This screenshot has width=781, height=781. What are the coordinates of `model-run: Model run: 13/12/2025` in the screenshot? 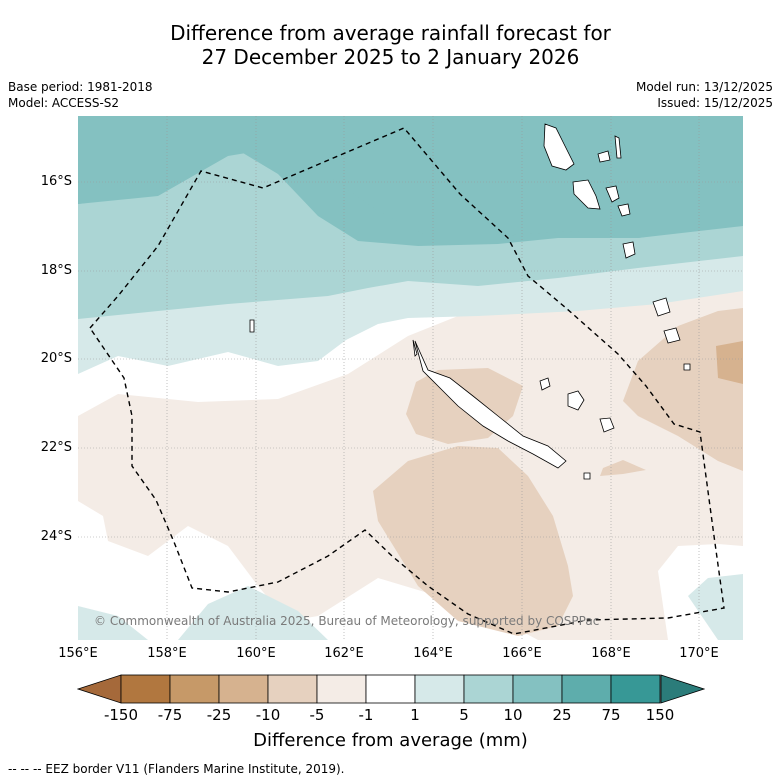 It's located at (704, 87).